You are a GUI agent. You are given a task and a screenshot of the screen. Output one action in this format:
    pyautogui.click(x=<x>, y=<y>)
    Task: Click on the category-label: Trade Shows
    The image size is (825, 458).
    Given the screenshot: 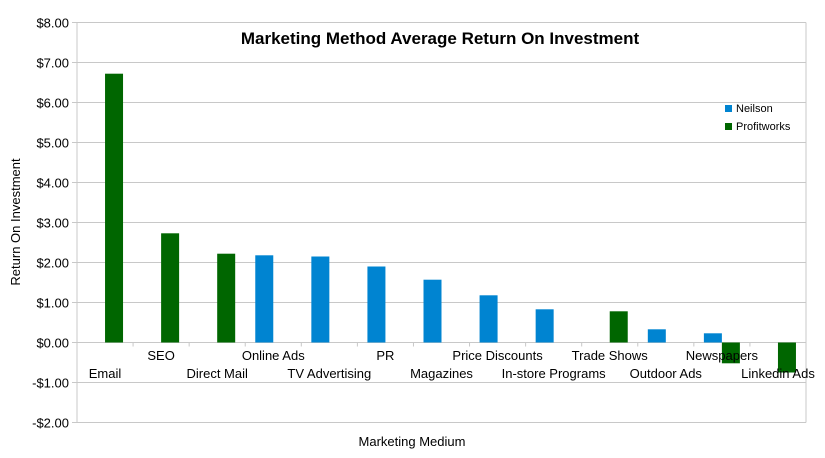 What is the action you would take?
    pyautogui.click(x=610, y=355)
    